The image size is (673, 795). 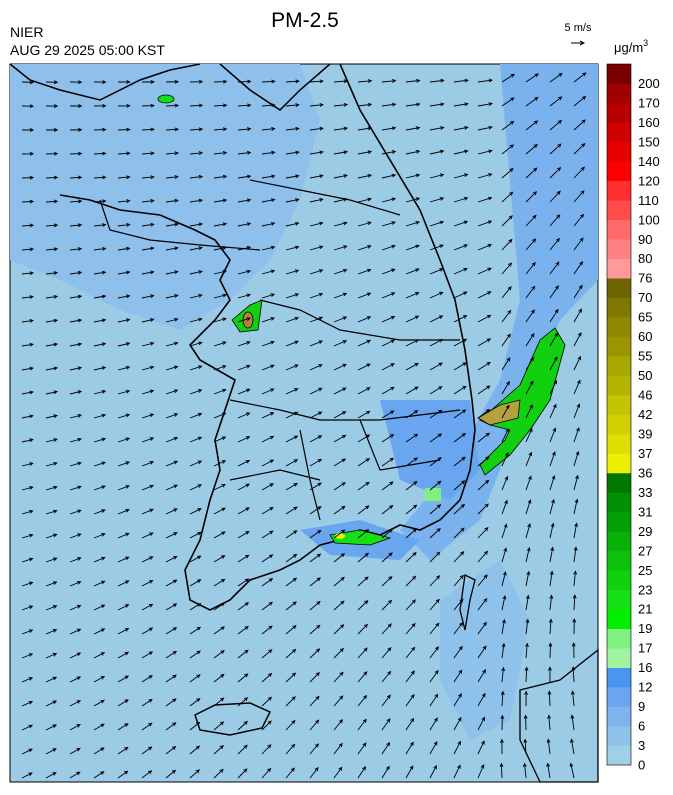 What do you see at coordinates (467, 602) in the screenshot?
I see `island` at bounding box center [467, 602].